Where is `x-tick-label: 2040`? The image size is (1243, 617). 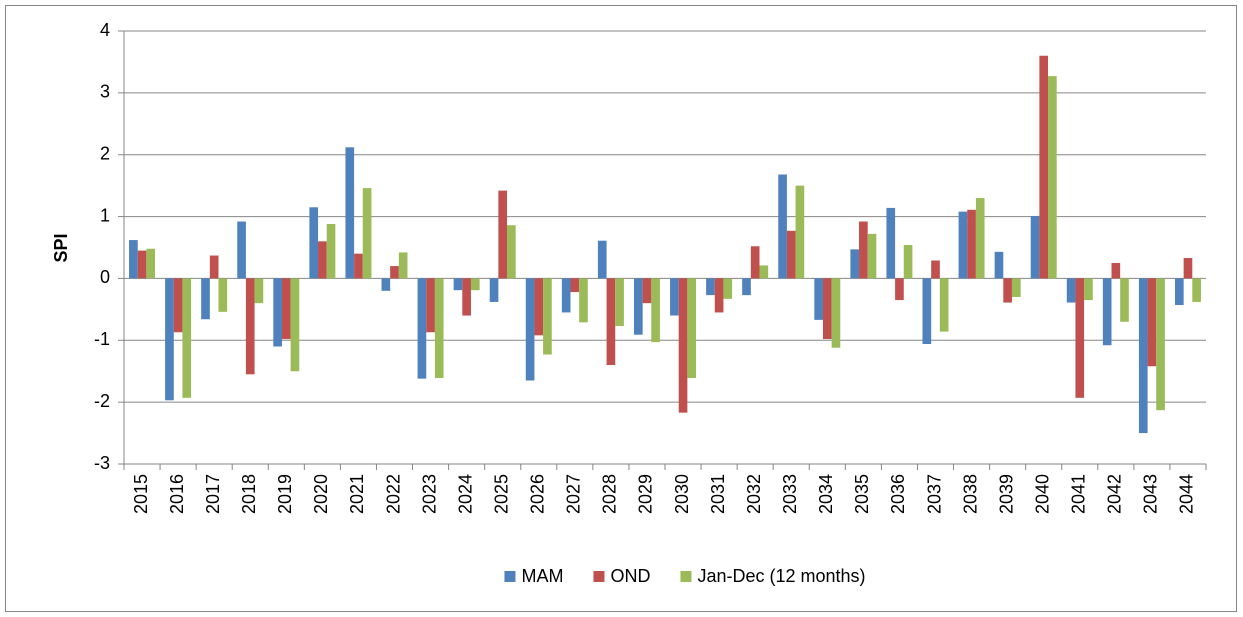 x-tick-label: 2040 is located at coordinates (1042, 494).